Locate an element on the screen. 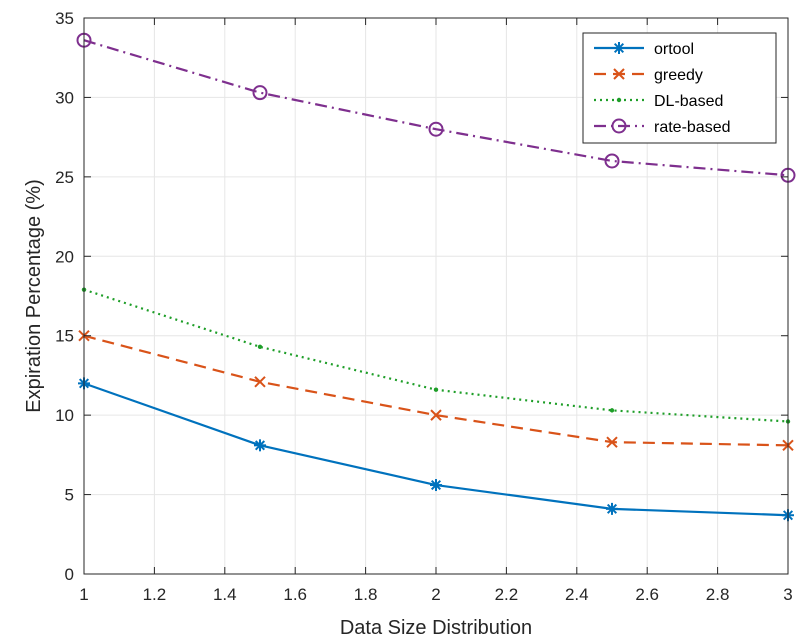  x-tick-label: 2.2 is located at coordinates (507, 594).